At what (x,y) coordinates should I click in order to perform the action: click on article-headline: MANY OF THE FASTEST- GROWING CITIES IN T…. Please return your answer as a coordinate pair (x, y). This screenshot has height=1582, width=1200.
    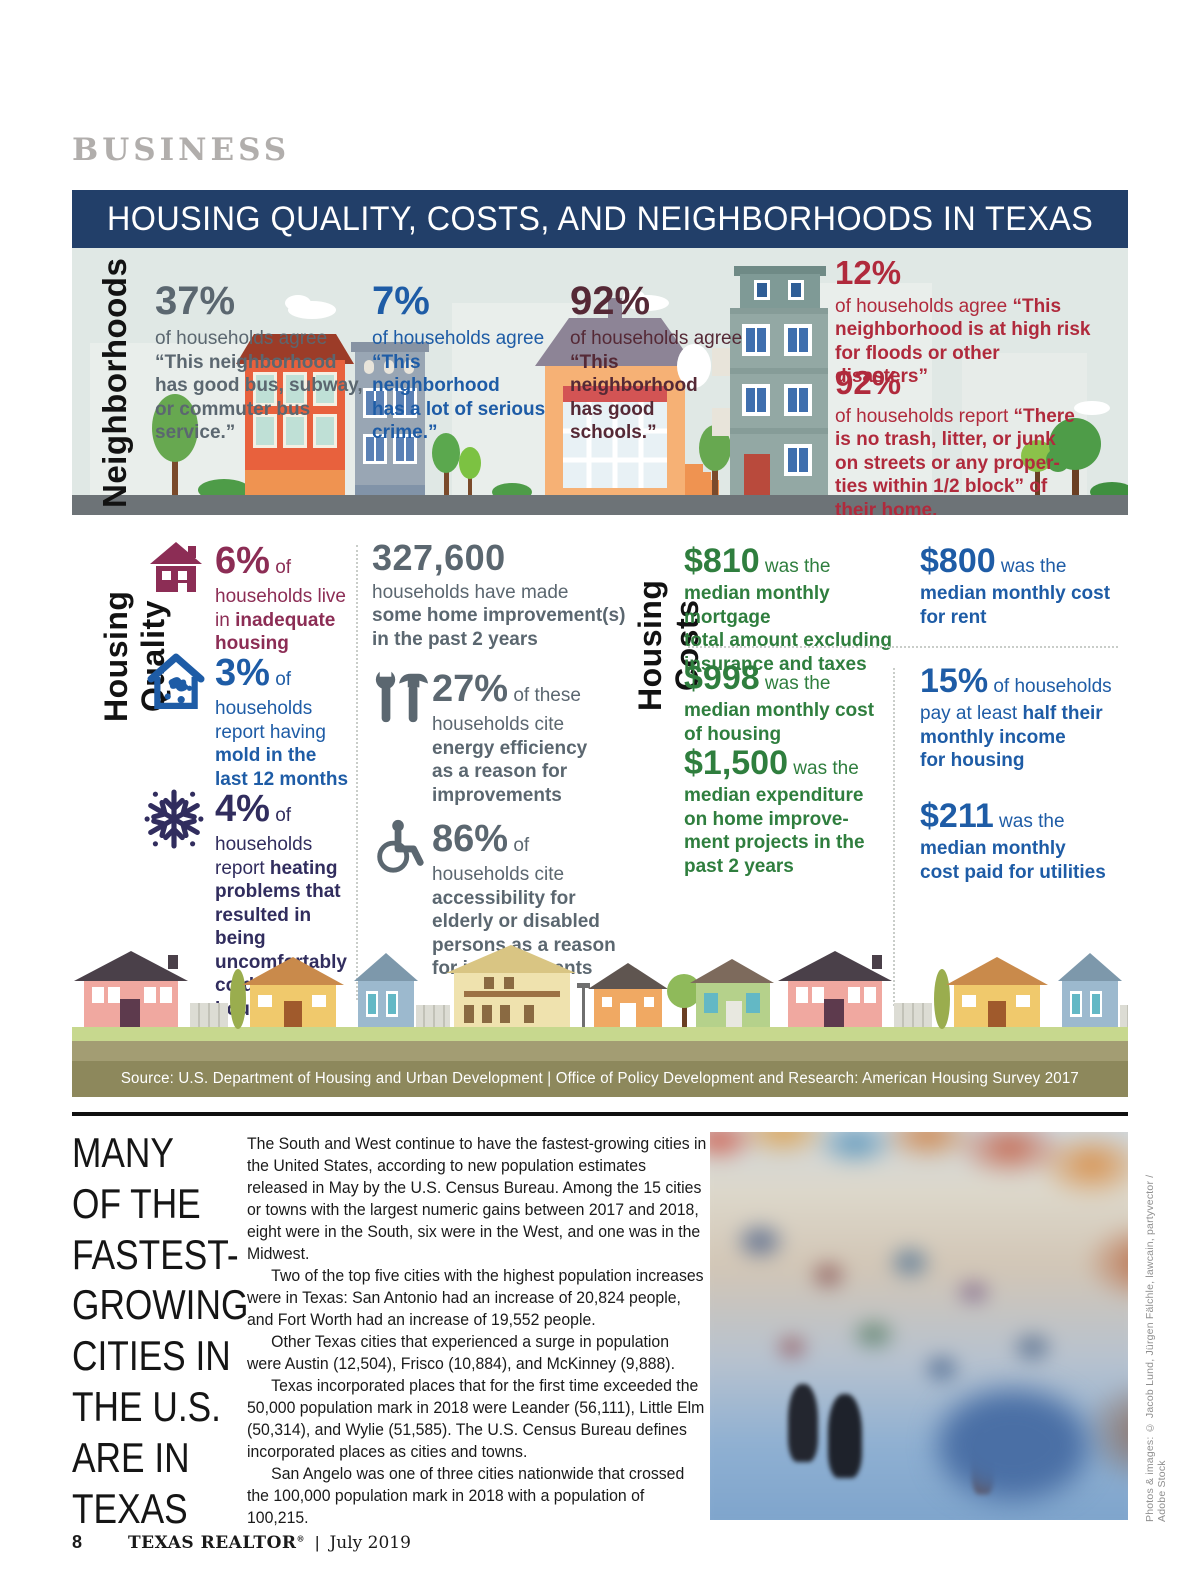
    Looking at the image, I should click on (160, 1330).